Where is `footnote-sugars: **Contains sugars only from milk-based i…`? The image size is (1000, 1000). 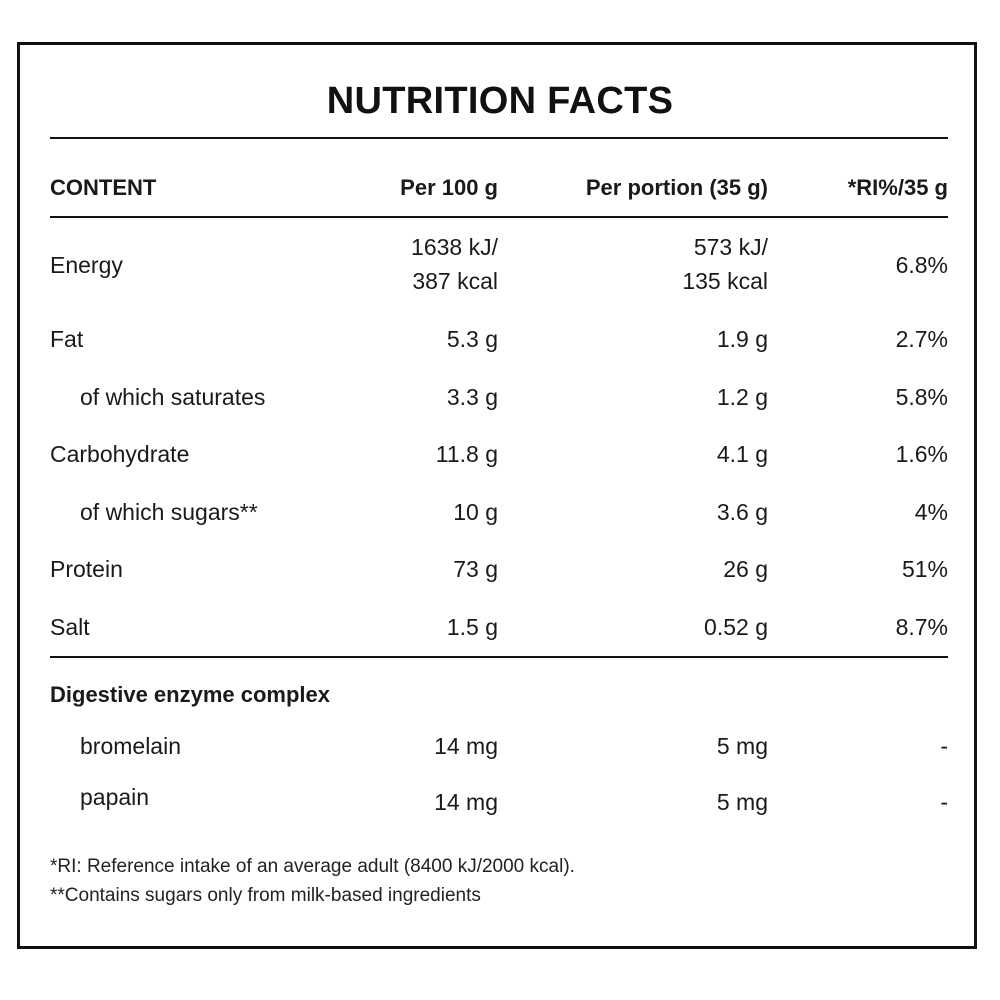 footnote-sugars: **Contains sugars only from milk-based i… is located at coordinates (265, 895).